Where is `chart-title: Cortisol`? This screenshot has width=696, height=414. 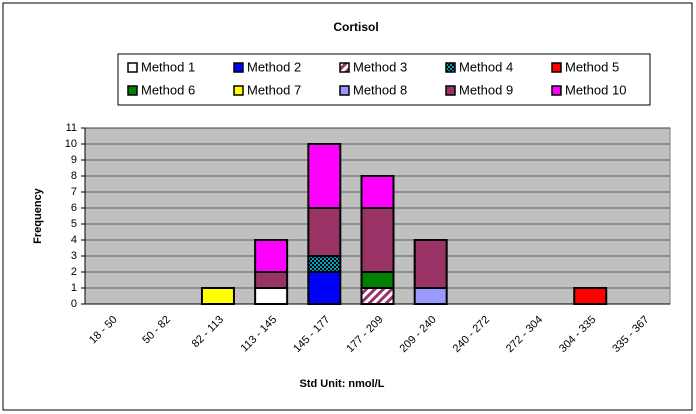 chart-title: Cortisol is located at coordinates (355, 27).